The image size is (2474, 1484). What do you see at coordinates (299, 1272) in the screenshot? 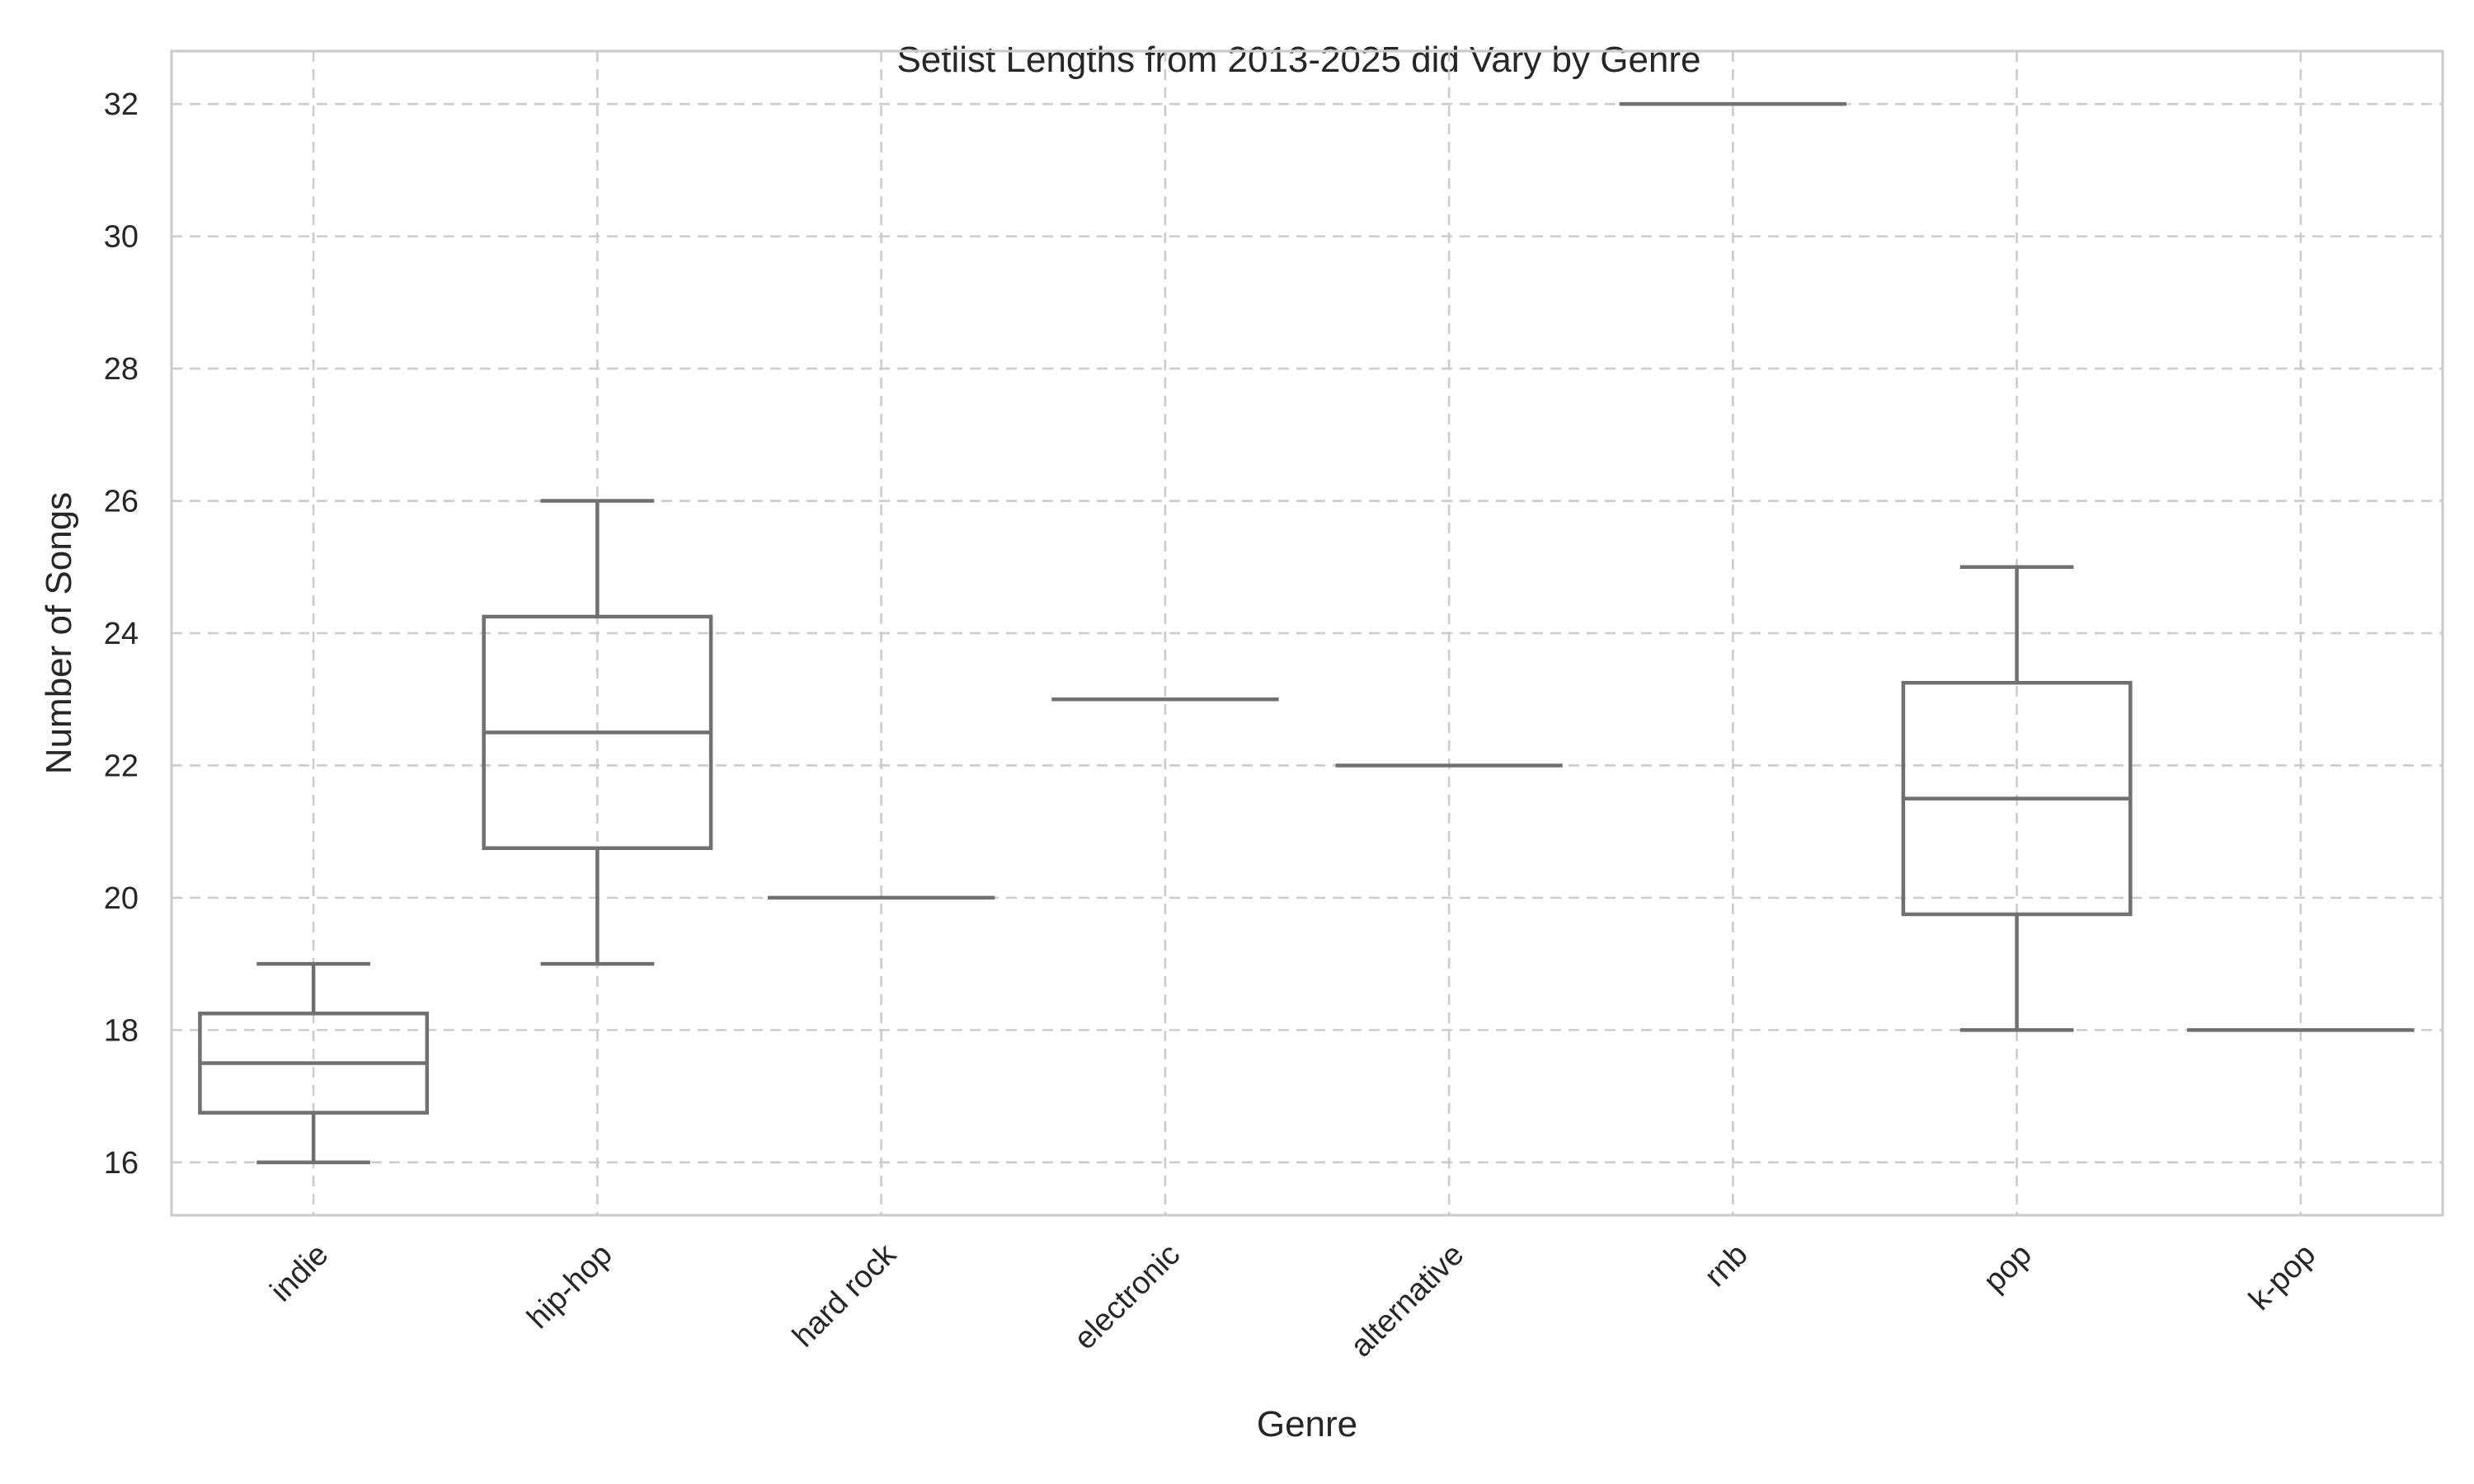
I see `x-tick-label: indie` at bounding box center [299, 1272].